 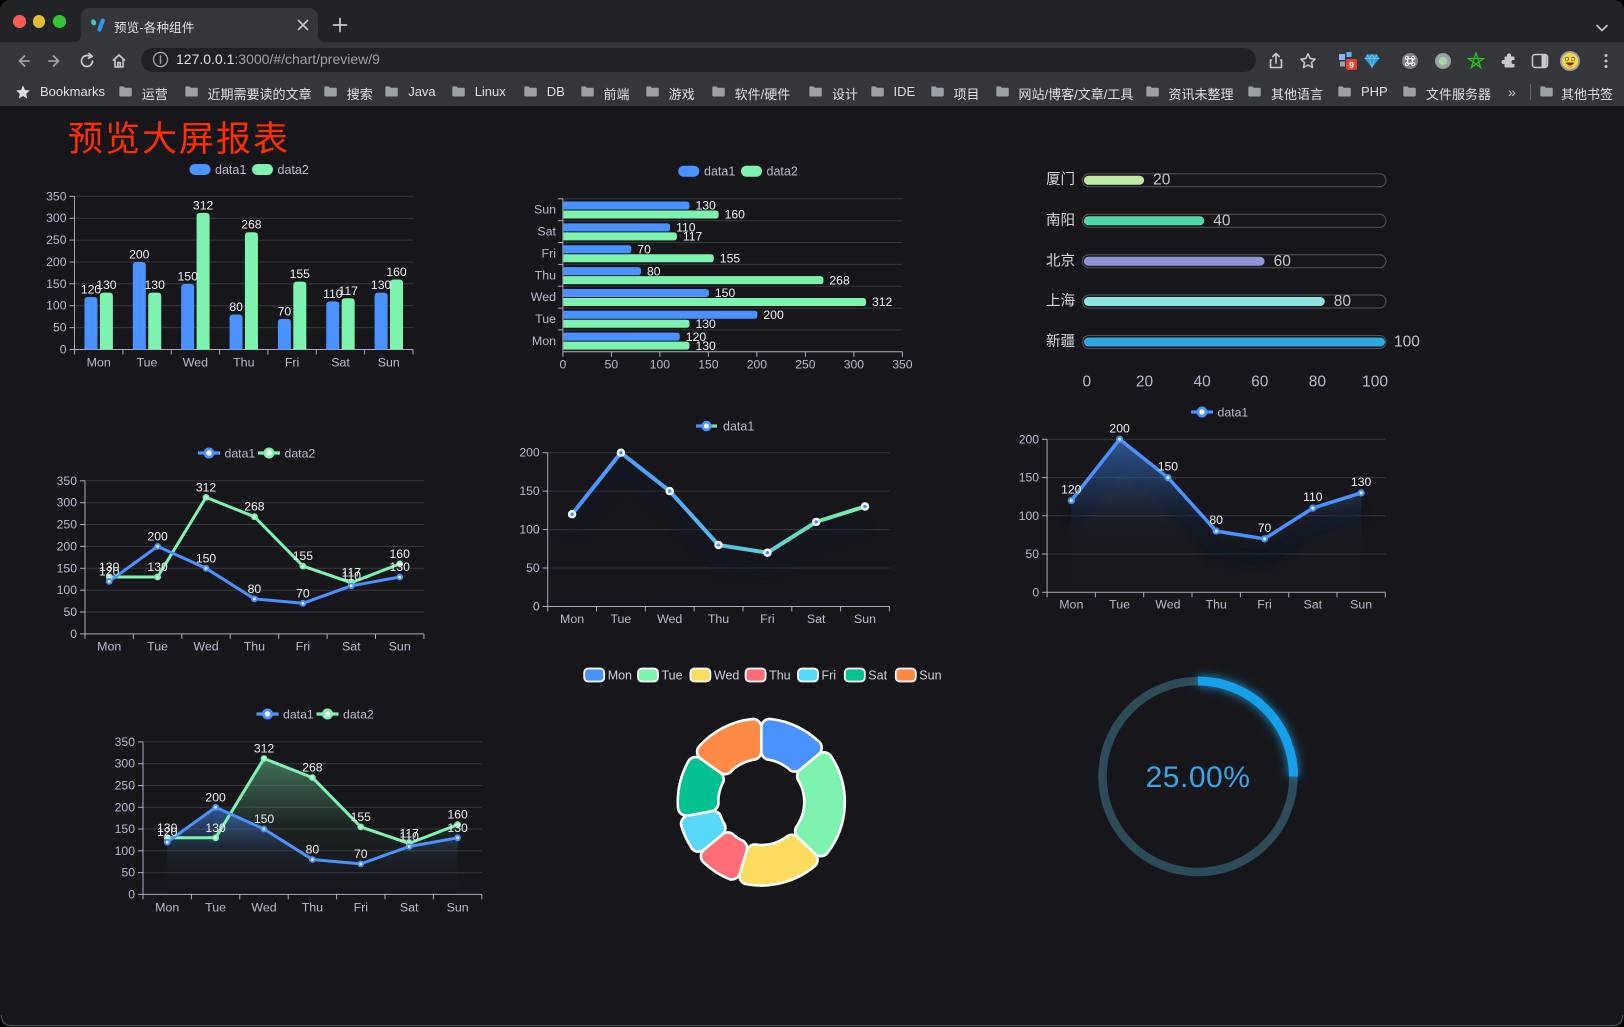 I want to click on svg-text: 20, so click(x=1145, y=382).